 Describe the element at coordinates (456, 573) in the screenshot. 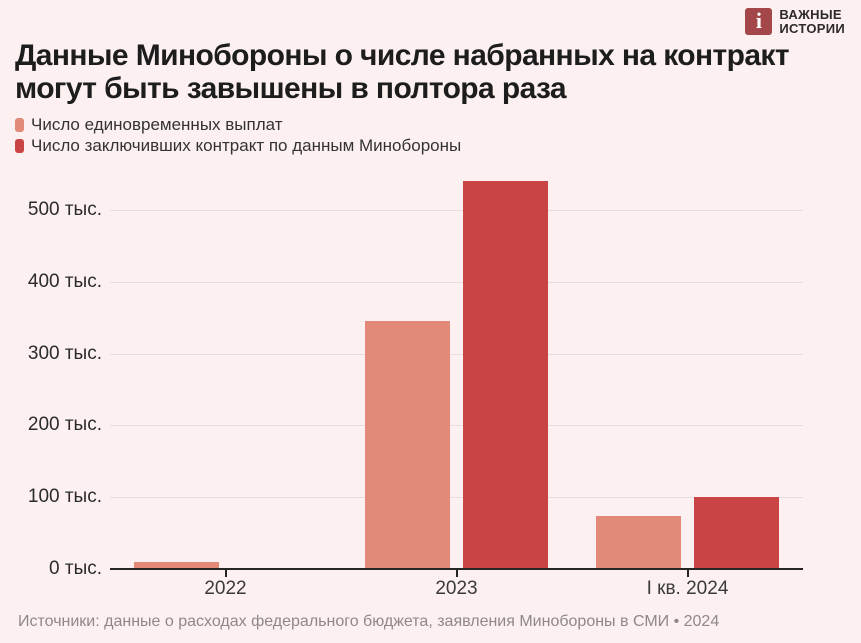

I see `x-axis-tick-2023` at that location.